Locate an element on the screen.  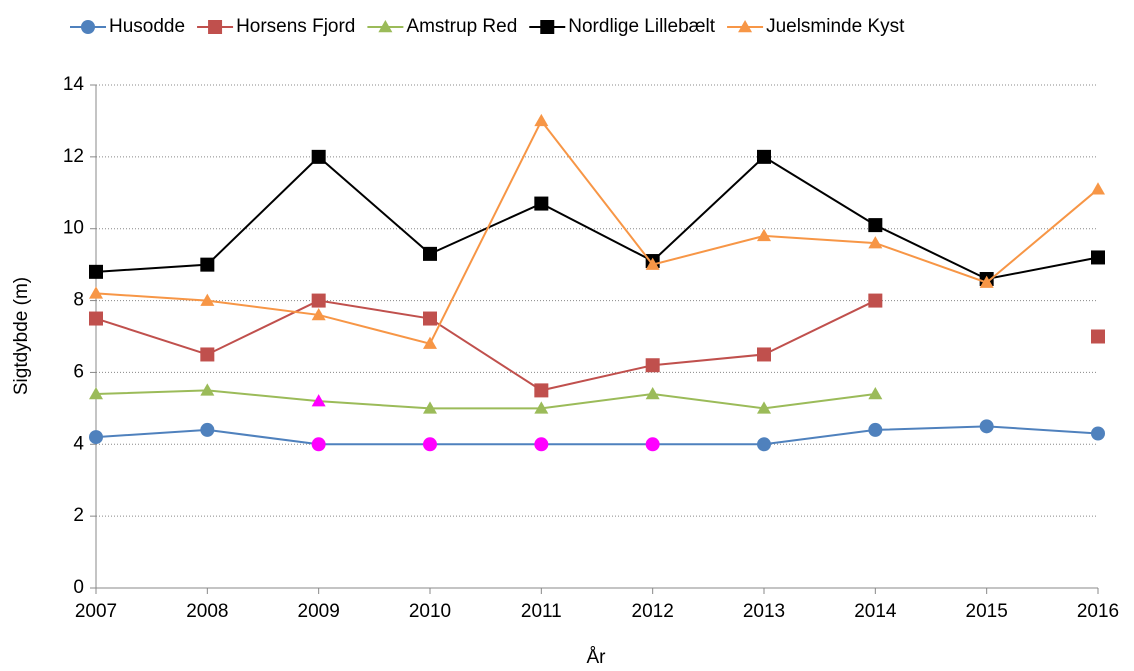
y-tick-label: 8 is located at coordinates (78, 300).